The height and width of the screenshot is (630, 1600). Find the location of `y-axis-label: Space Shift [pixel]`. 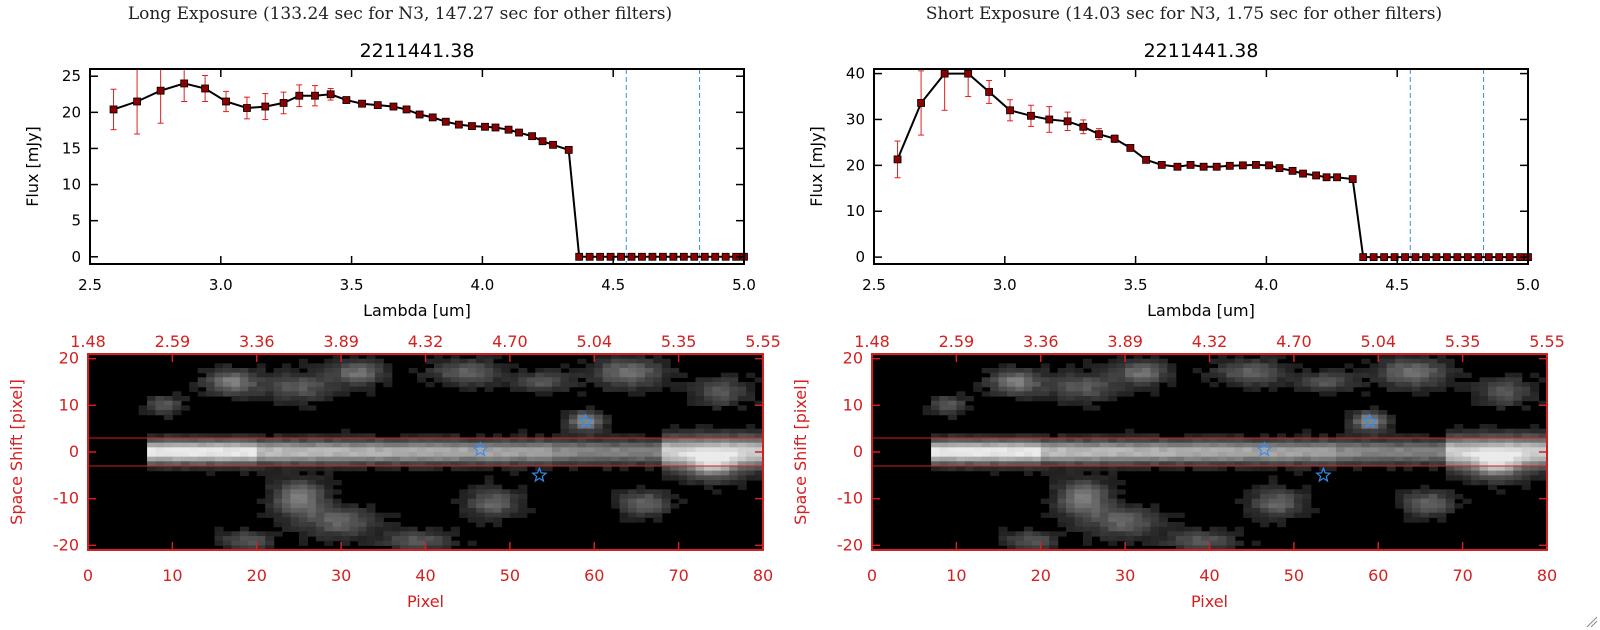

y-axis-label: Space Shift [pixel] is located at coordinates (16, 452).